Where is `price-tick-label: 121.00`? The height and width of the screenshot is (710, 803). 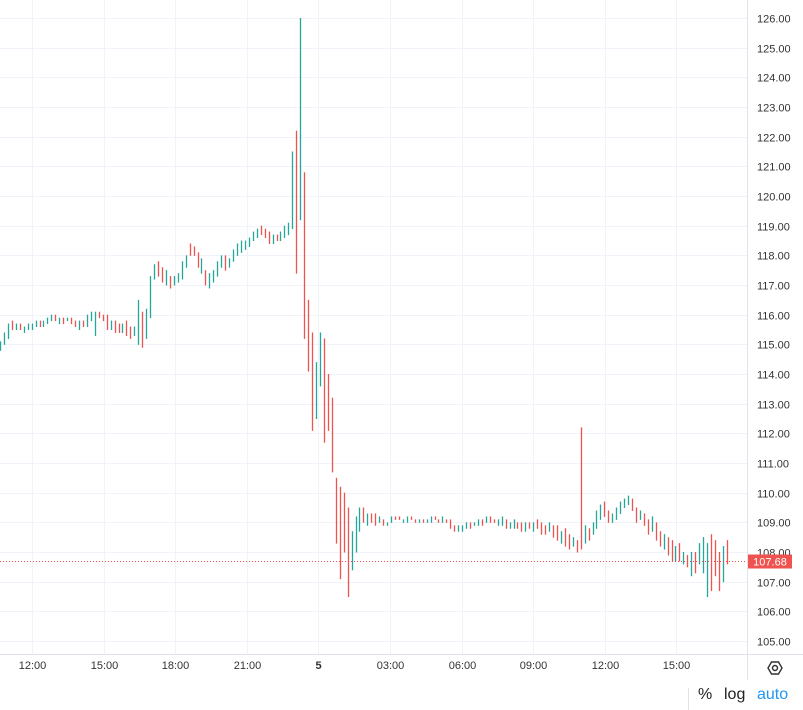
price-tick-label: 121.00 is located at coordinates (774, 168).